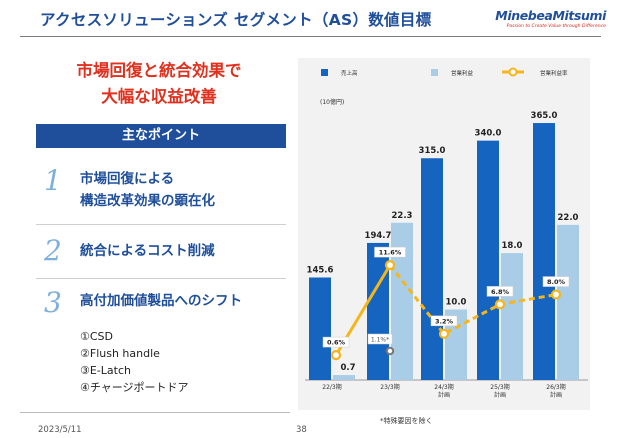 This screenshot has width=621, height=438. Describe the element at coordinates (513, 72) in the screenshot. I see `legend-marker` at that location.